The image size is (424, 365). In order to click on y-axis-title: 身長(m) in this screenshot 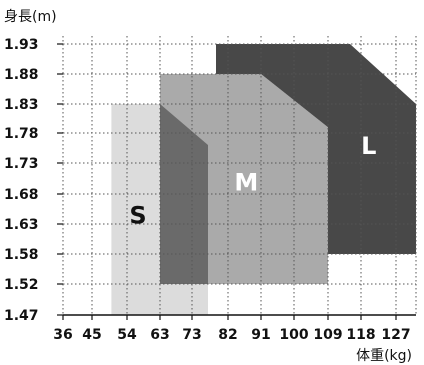, I will do `click(30, 17)`.